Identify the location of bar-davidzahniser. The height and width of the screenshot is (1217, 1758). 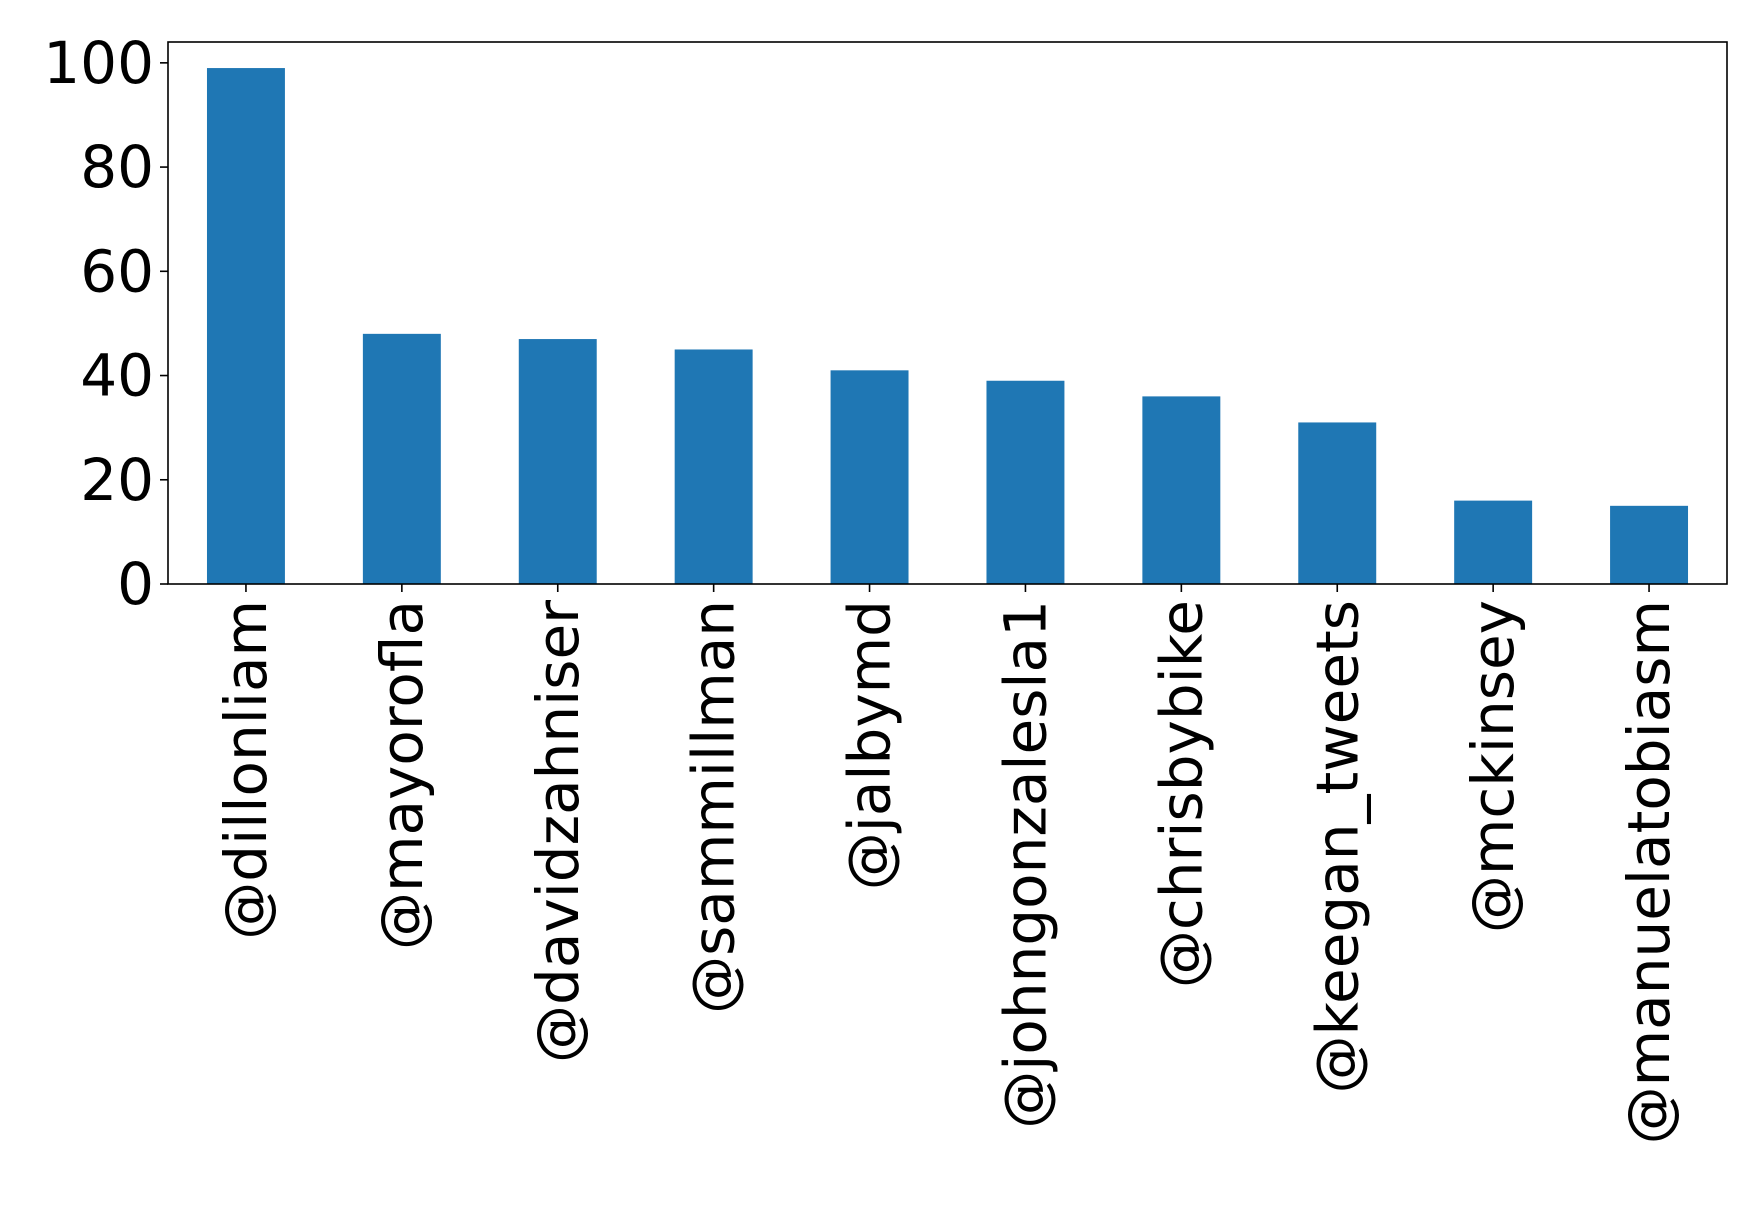
(557, 461).